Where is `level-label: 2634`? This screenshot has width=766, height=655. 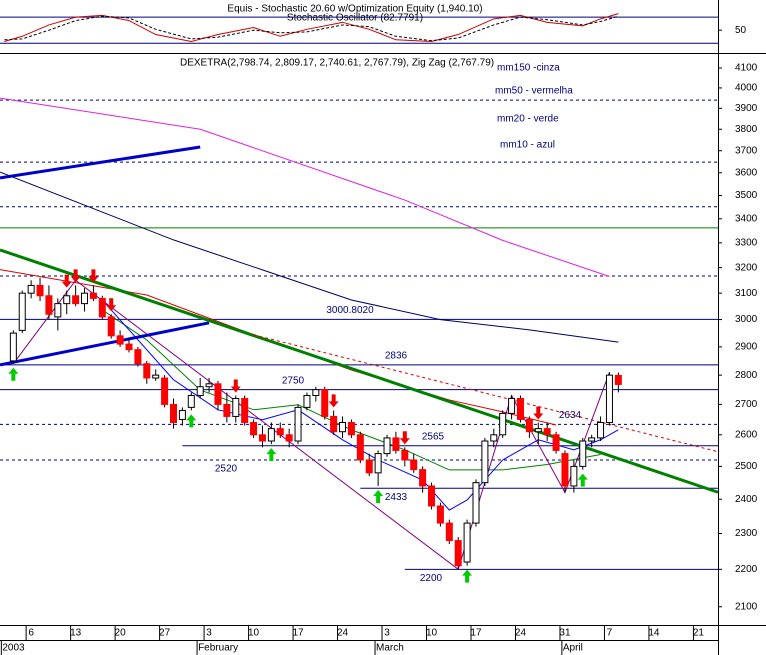
level-label: 2634 is located at coordinates (570, 415).